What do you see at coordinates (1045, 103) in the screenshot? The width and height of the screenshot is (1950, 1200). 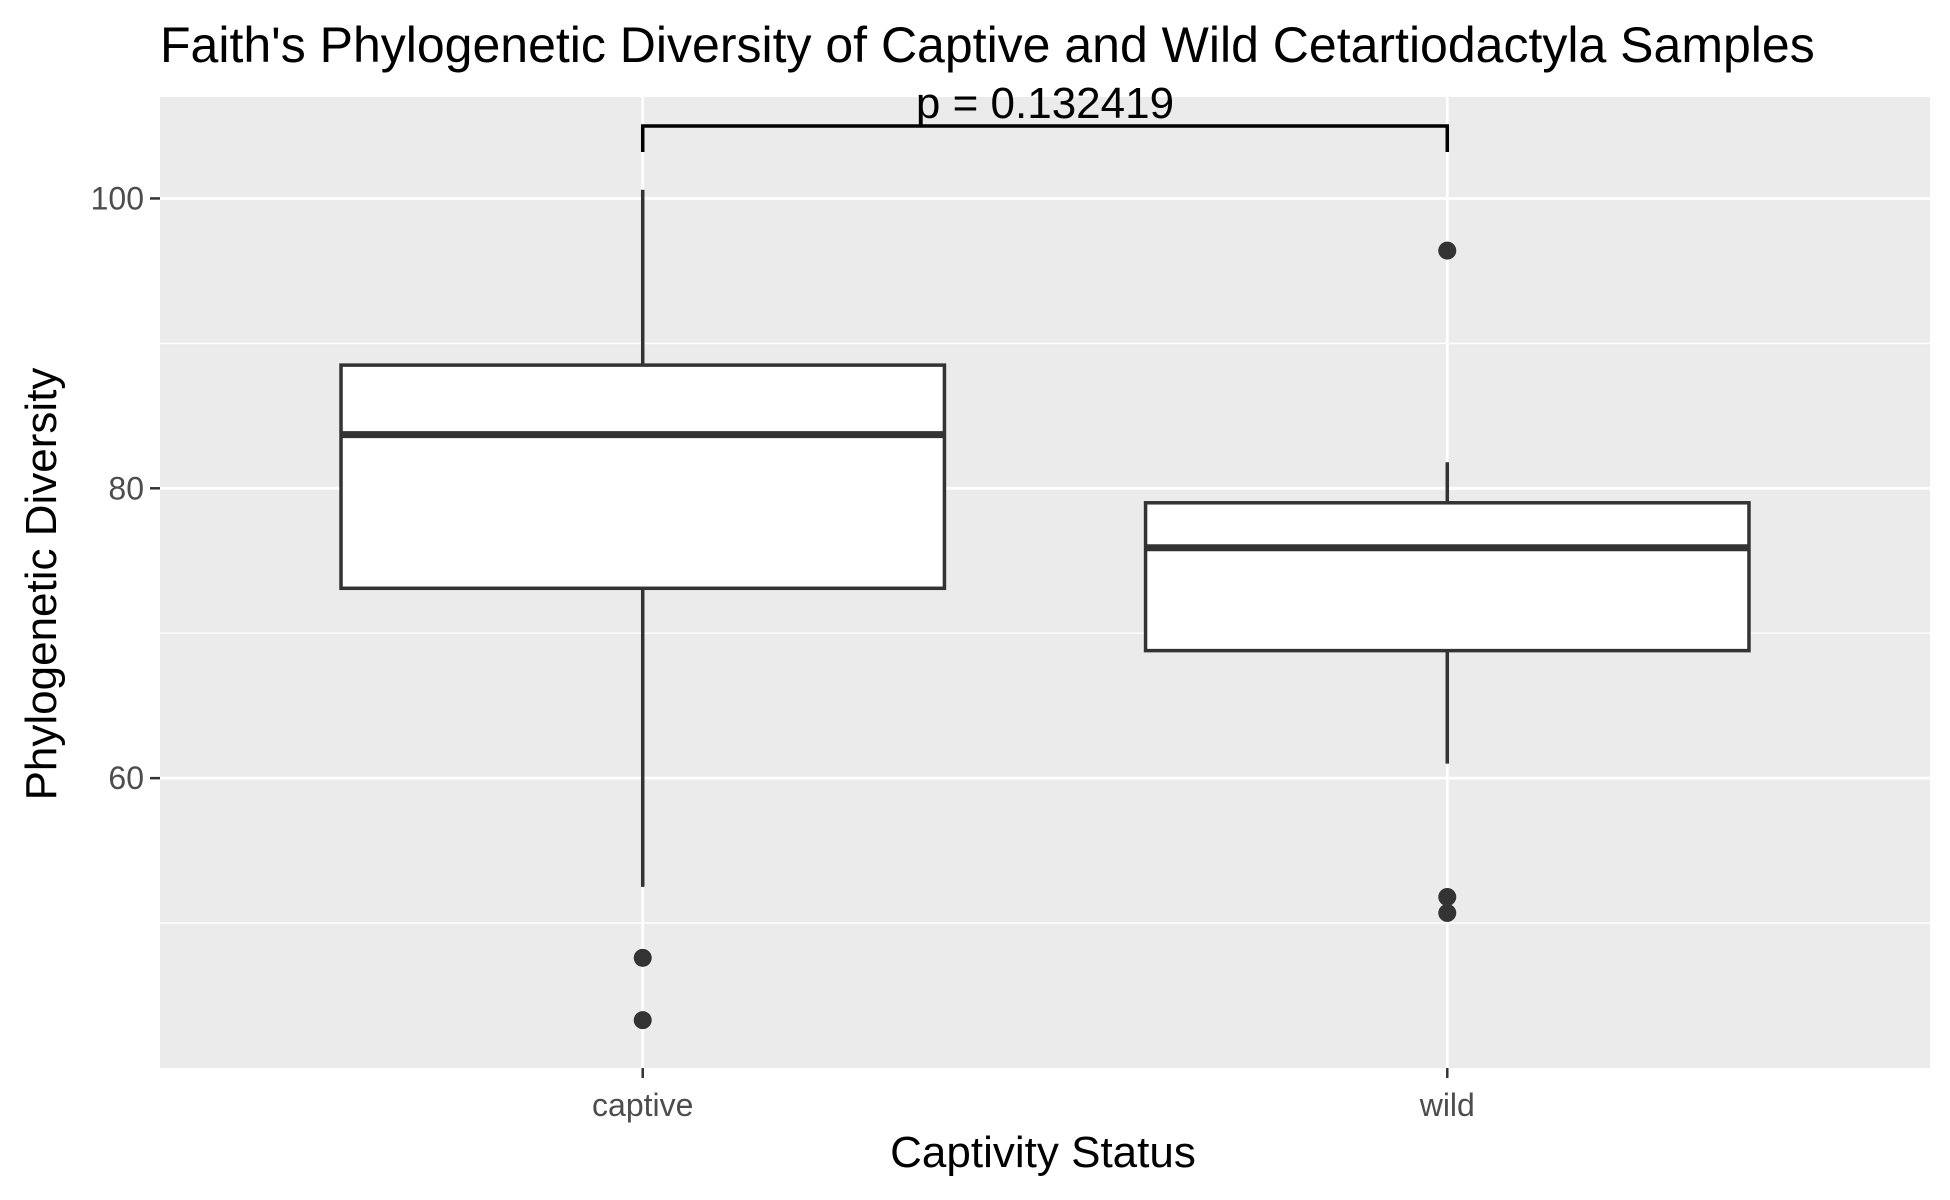 I see `p-value-label: p = 0.132419` at bounding box center [1045, 103].